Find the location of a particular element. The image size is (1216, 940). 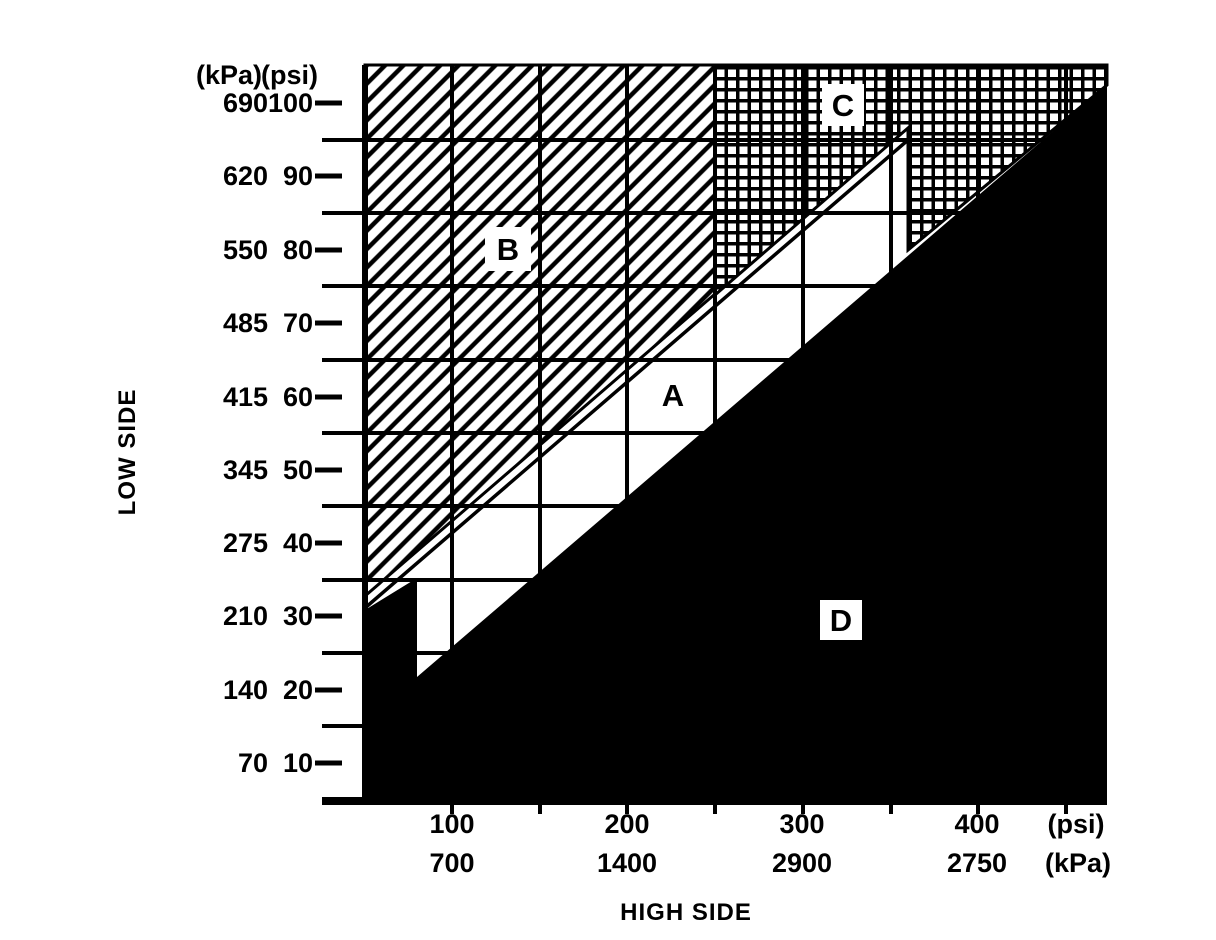

y-axis-label-dashes is located at coordinates (328, 433).